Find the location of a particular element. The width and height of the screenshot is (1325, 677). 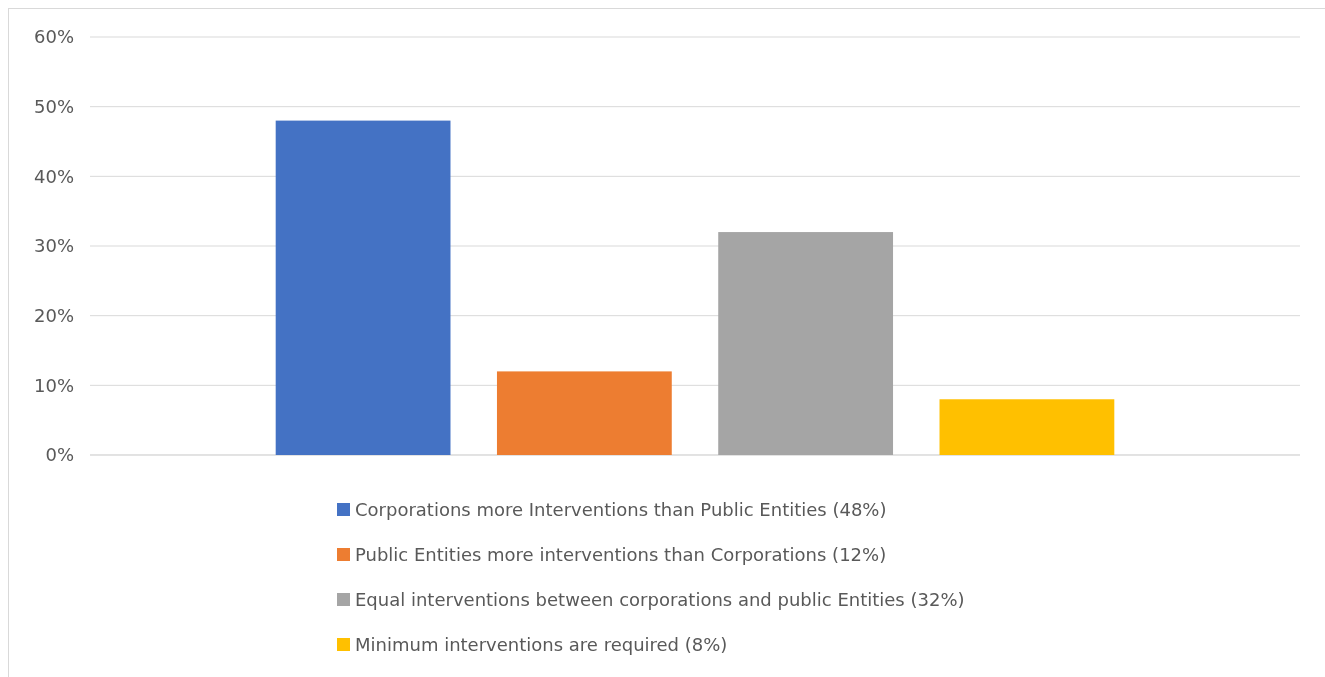

legend-label: Minimum interventions are required (8%) is located at coordinates (541, 645).